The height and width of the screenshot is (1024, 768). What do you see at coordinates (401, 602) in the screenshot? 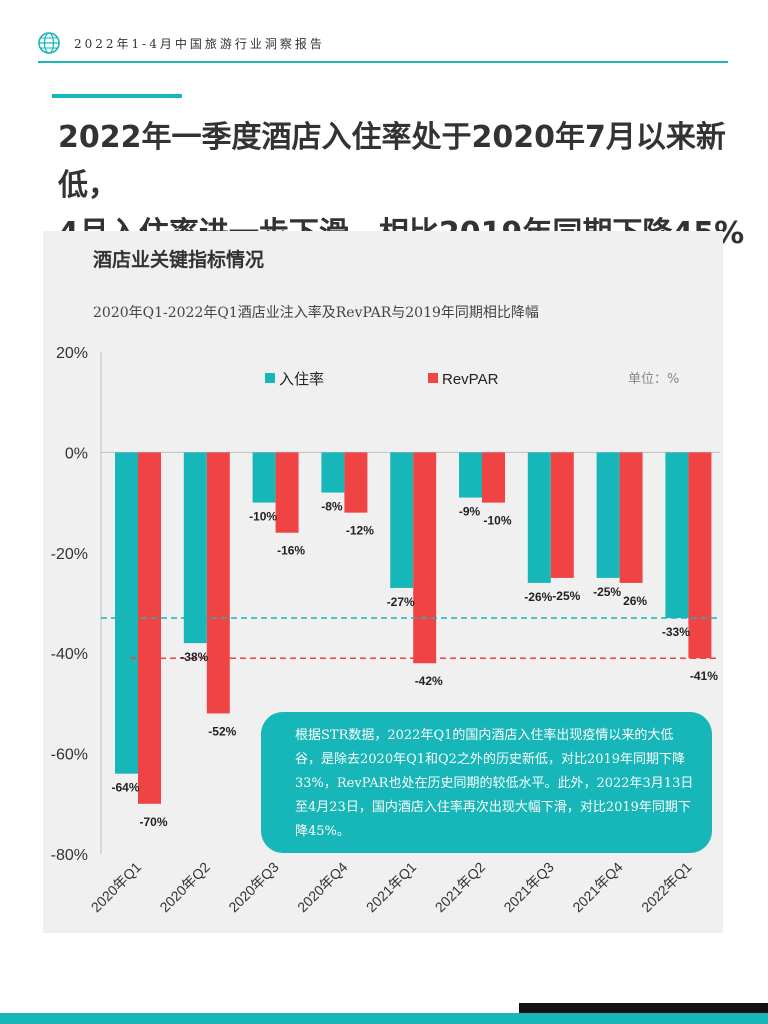
I see `data-label: -27%` at bounding box center [401, 602].